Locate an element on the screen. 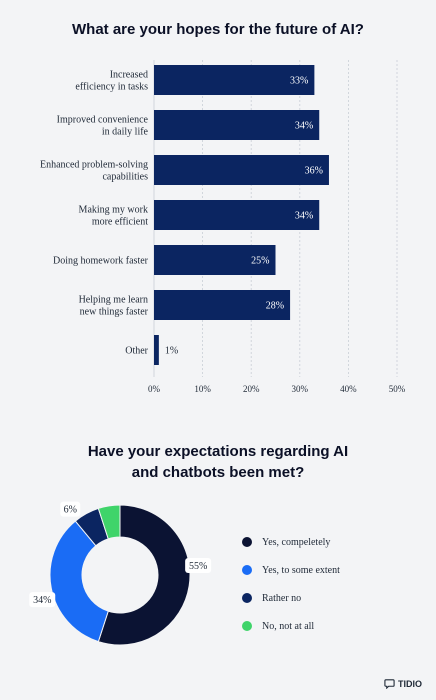 Image resolution: width=436 pixels, height=700 pixels. category-label: Making my work is located at coordinates (113, 210).